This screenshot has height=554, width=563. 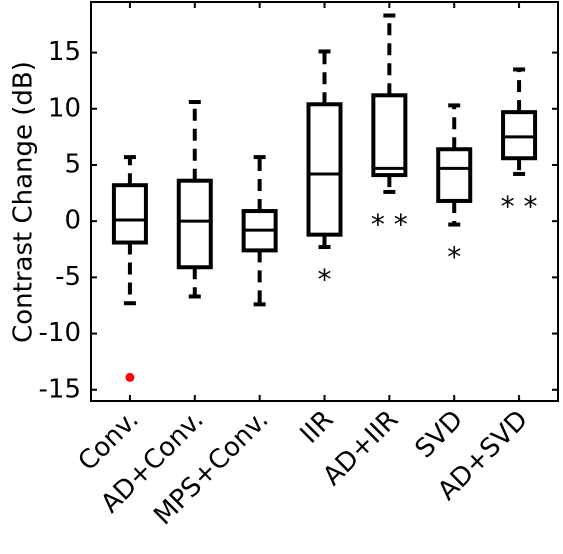 What do you see at coordinates (64, 52) in the screenshot?
I see `y-tick-label: 15` at bounding box center [64, 52].